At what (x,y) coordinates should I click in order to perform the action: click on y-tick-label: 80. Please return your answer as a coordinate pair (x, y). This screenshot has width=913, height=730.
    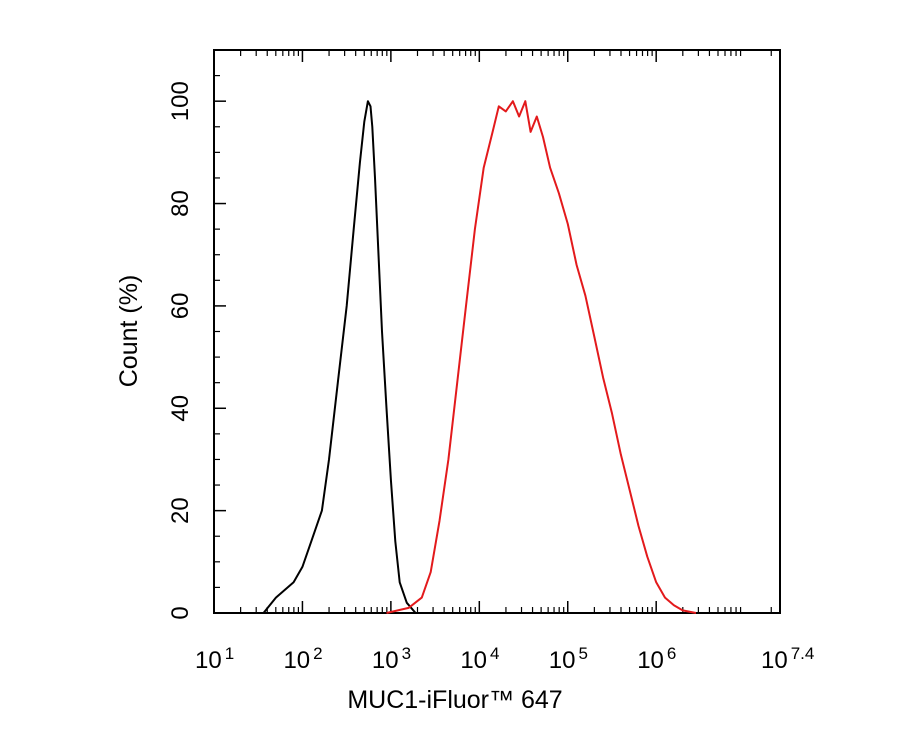
    Looking at the image, I should click on (180, 203).